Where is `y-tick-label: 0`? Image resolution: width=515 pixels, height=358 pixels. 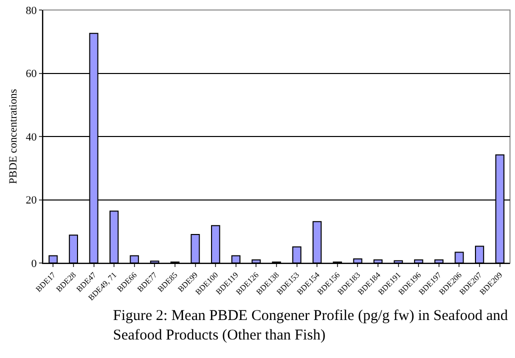
y-tick-label: 0 is located at coordinates (34, 264).